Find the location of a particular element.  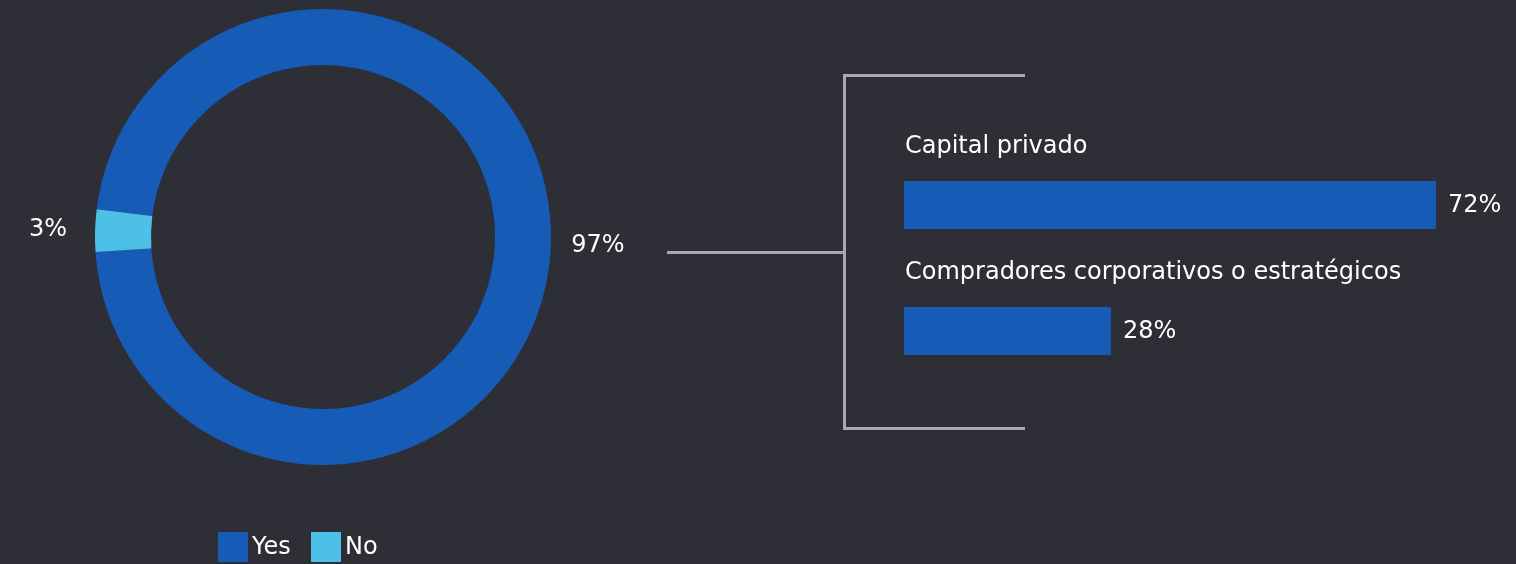

data-label: 3% is located at coordinates (48, 228).